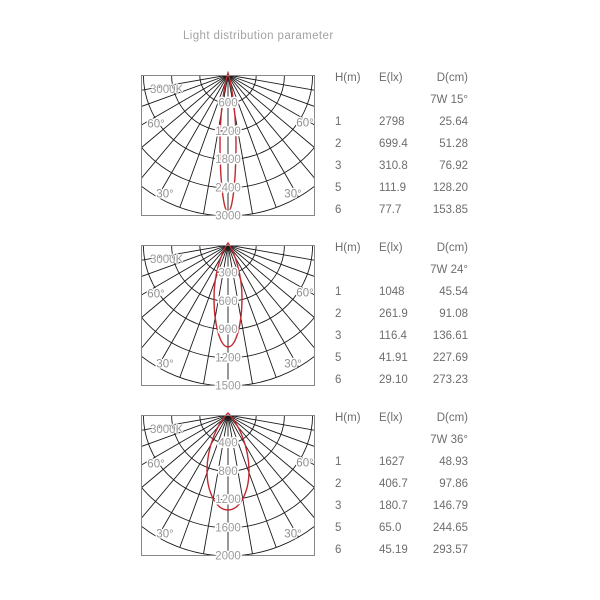 The image size is (600, 600). I want to click on ring-value-label: 1200, so click(228, 358).